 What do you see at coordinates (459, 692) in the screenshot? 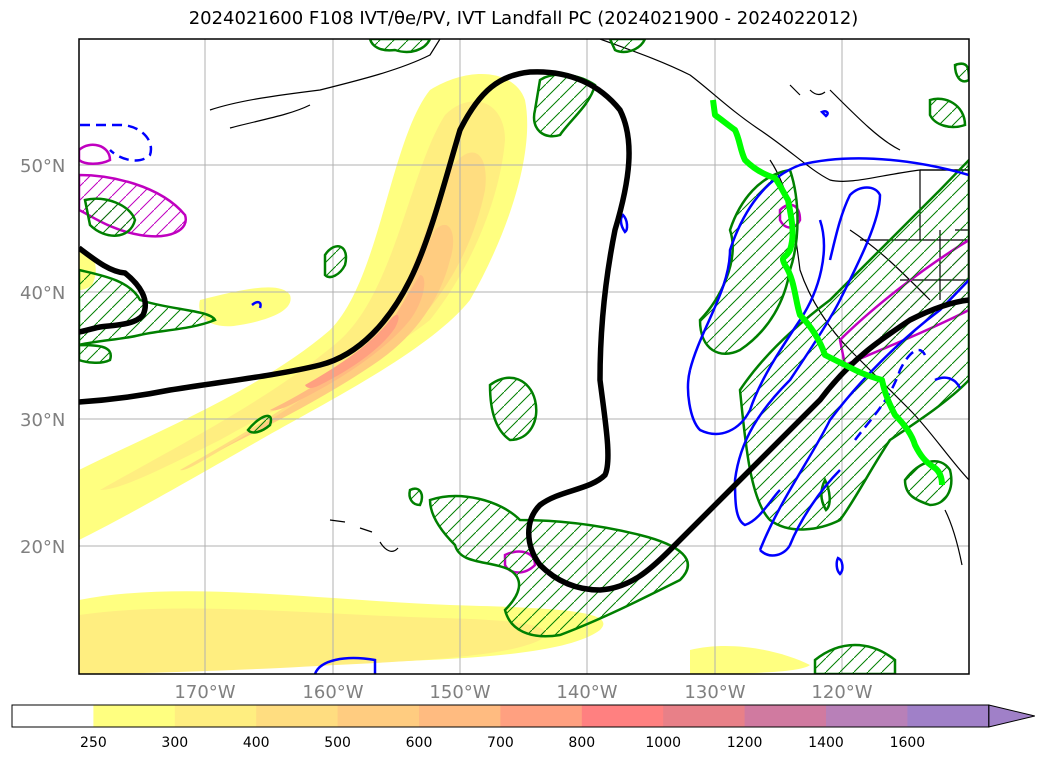
I see `lon-label-150w: 150°W` at bounding box center [459, 692].